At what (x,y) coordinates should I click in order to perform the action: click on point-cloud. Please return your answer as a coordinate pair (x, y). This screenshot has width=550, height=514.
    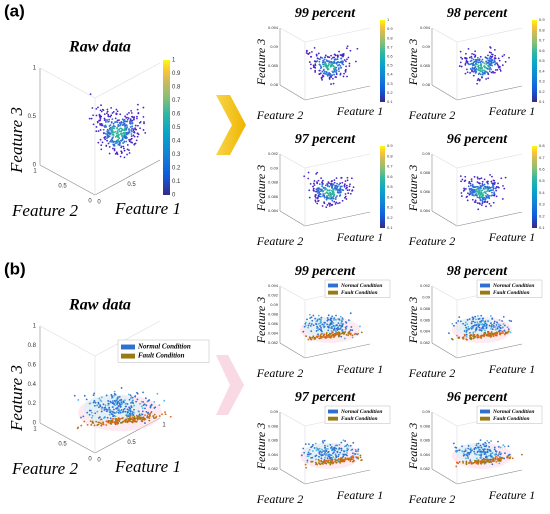
    Looking at the image, I should click on (329, 190).